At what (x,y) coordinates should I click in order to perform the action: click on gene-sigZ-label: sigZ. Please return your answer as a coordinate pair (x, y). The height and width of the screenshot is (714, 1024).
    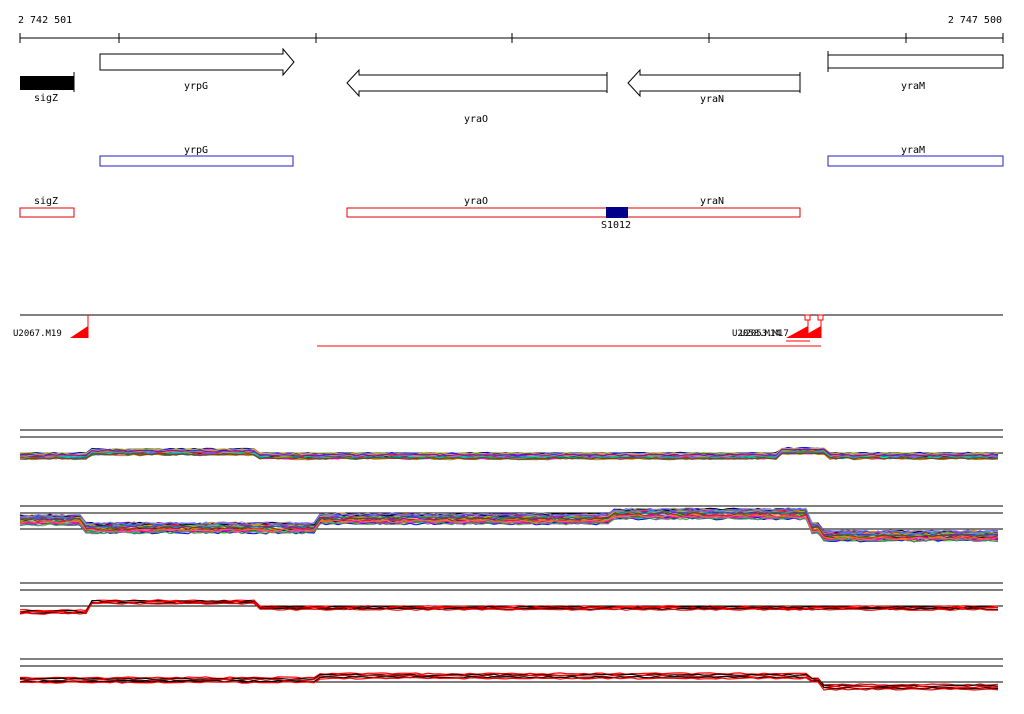
    Looking at the image, I should click on (46, 98).